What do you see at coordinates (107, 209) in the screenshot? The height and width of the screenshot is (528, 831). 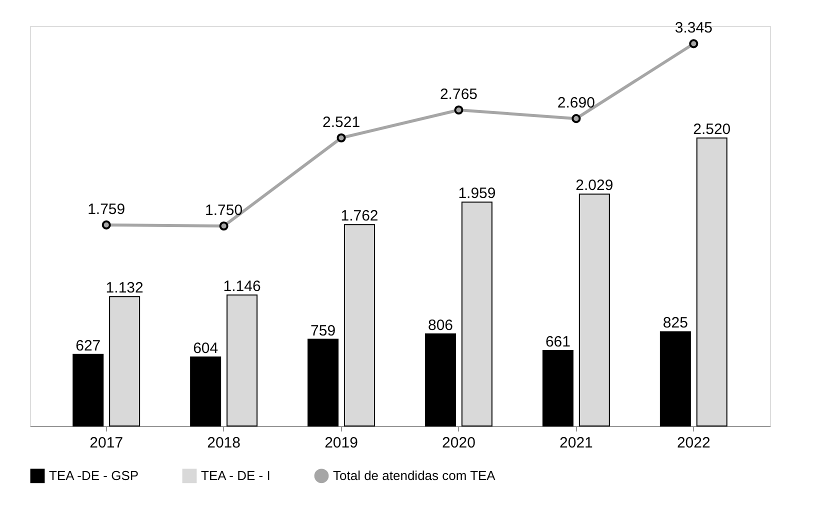 I see `data-label: 1.759` at bounding box center [107, 209].